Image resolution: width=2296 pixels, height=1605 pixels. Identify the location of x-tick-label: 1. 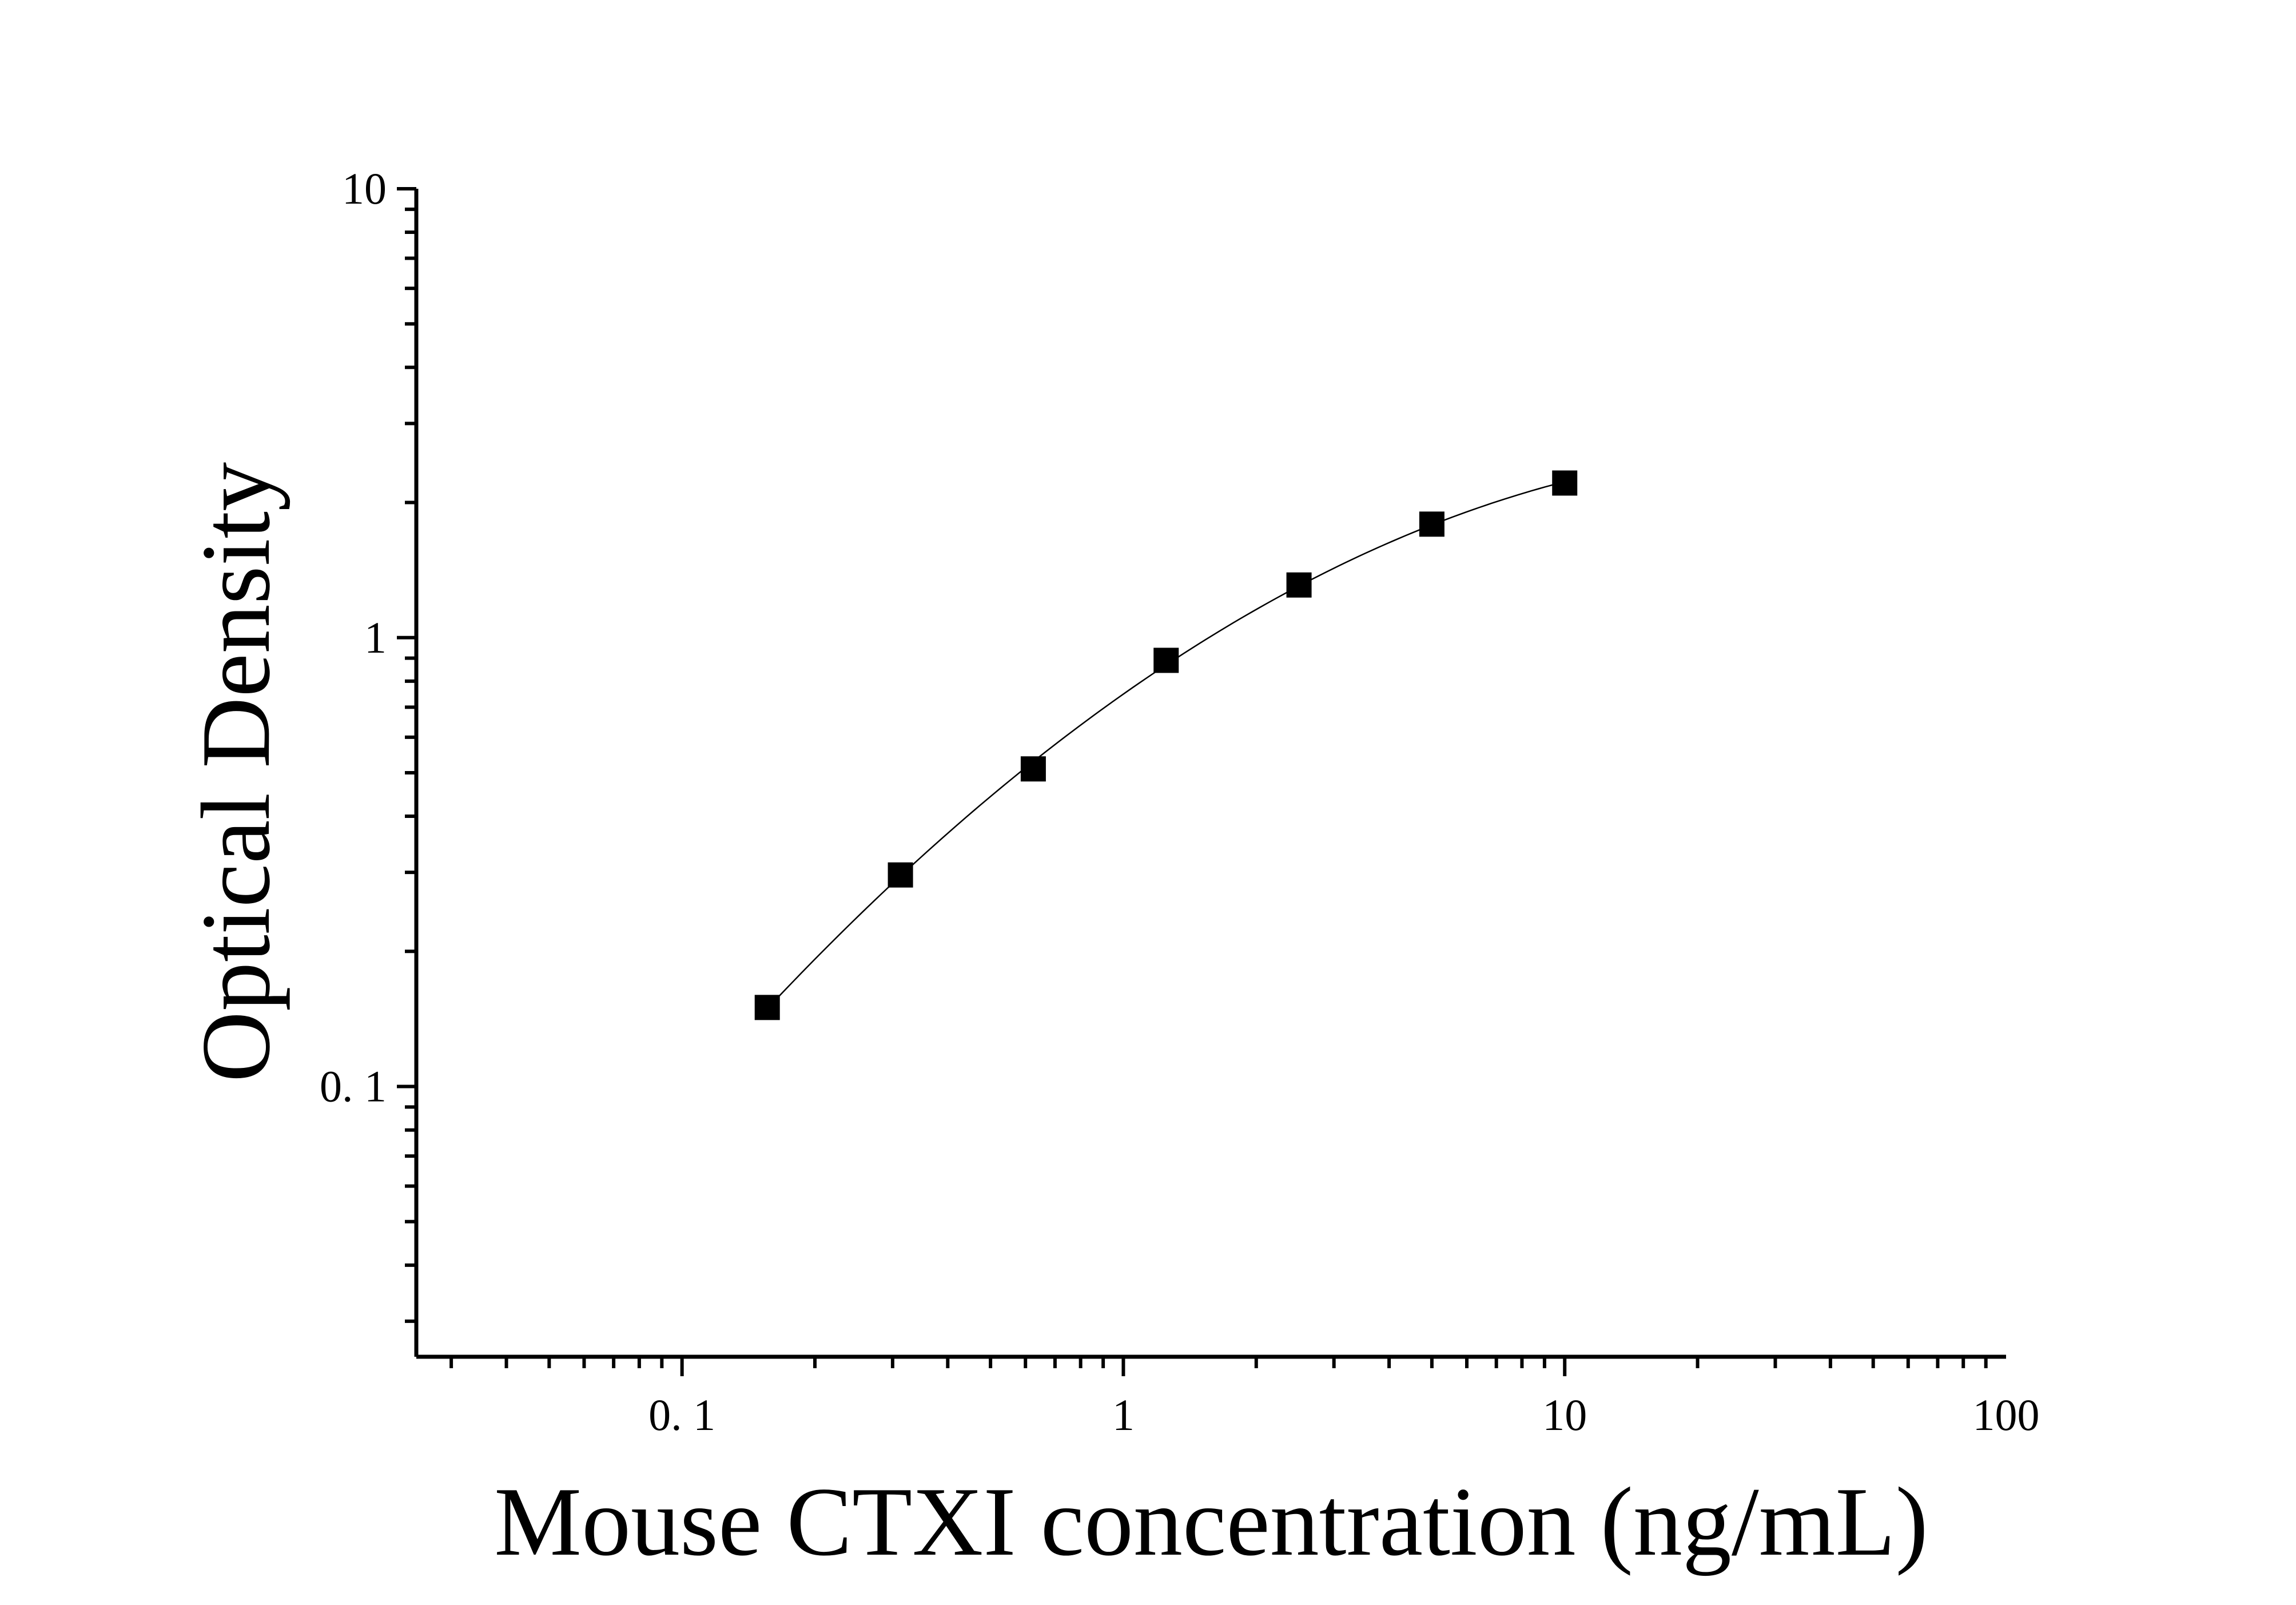
(1123, 1415).